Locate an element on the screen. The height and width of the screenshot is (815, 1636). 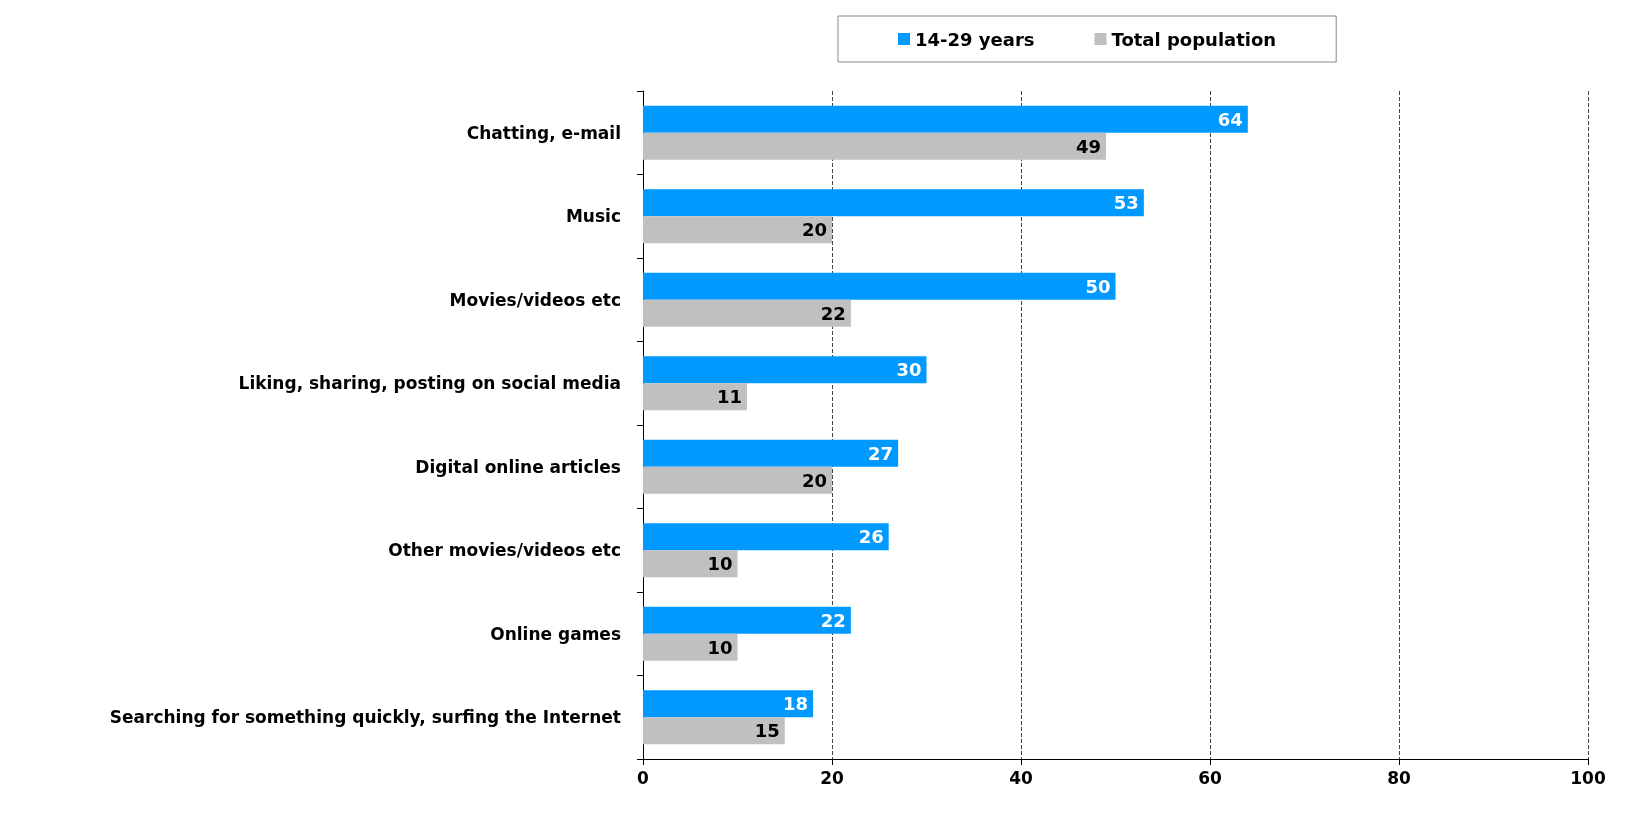
x-tick-label: 100 is located at coordinates (1588, 777).